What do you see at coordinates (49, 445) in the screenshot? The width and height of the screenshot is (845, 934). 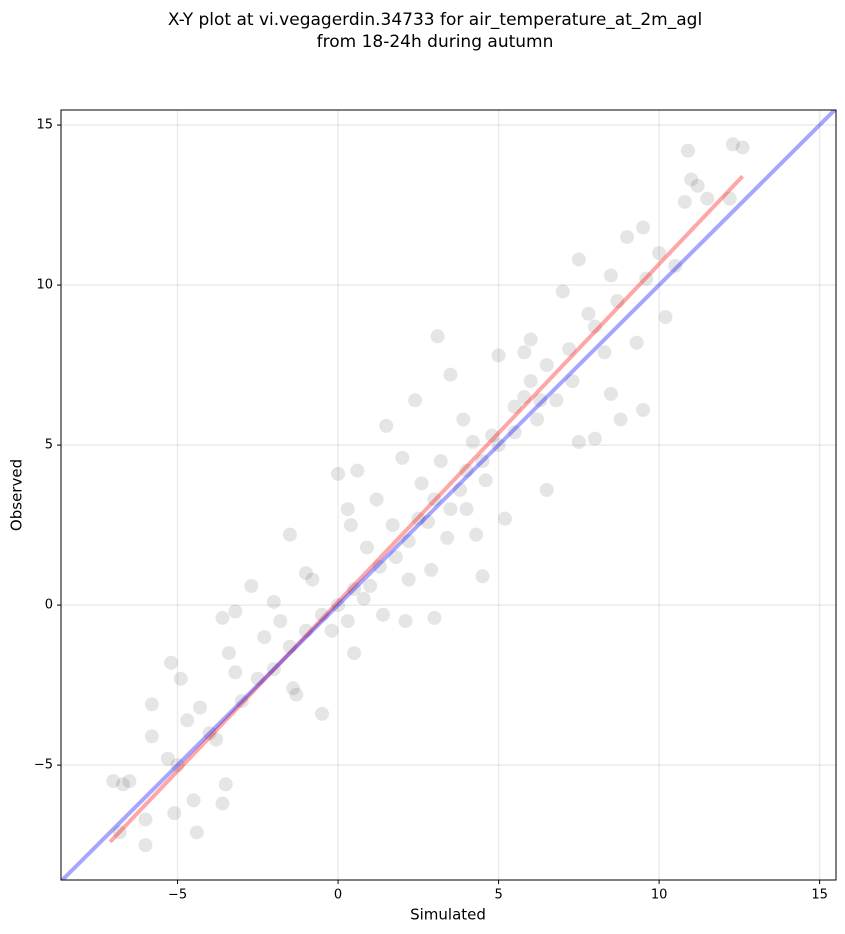 I see `y-tick-label: 5` at bounding box center [49, 445].